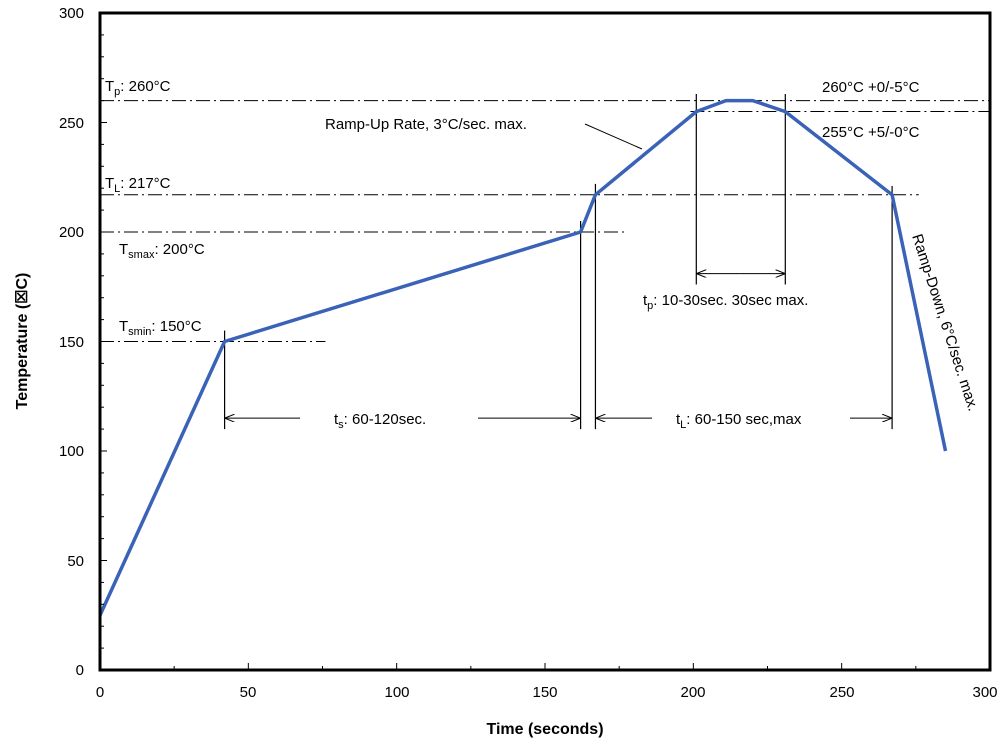 This screenshot has width=1007, height=743. What do you see at coordinates (692, 692) in the screenshot?
I see `x-tick-label-200: 200` at bounding box center [692, 692].